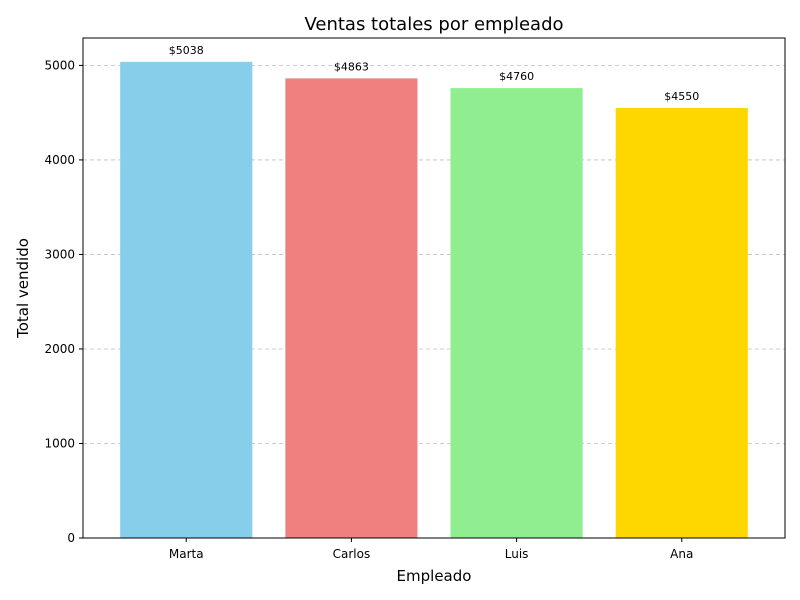  Describe the element at coordinates (681, 322) in the screenshot. I see `bar-ana` at that location.